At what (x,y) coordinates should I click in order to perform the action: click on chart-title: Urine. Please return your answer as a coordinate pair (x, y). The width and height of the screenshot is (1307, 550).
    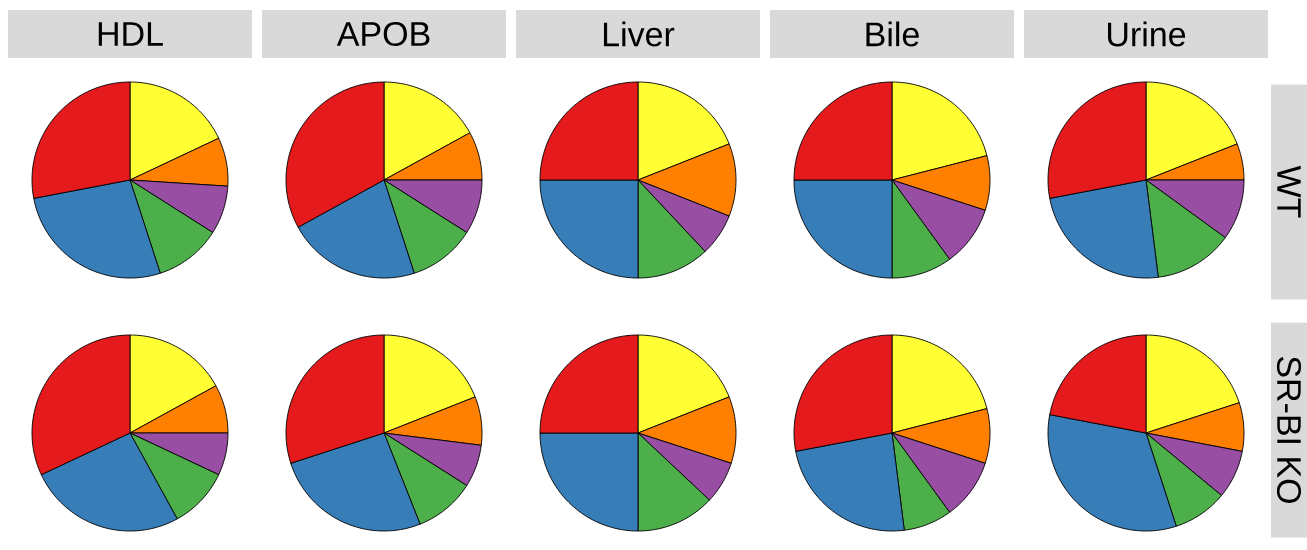
    Looking at the image, I should click on (1147, 34).